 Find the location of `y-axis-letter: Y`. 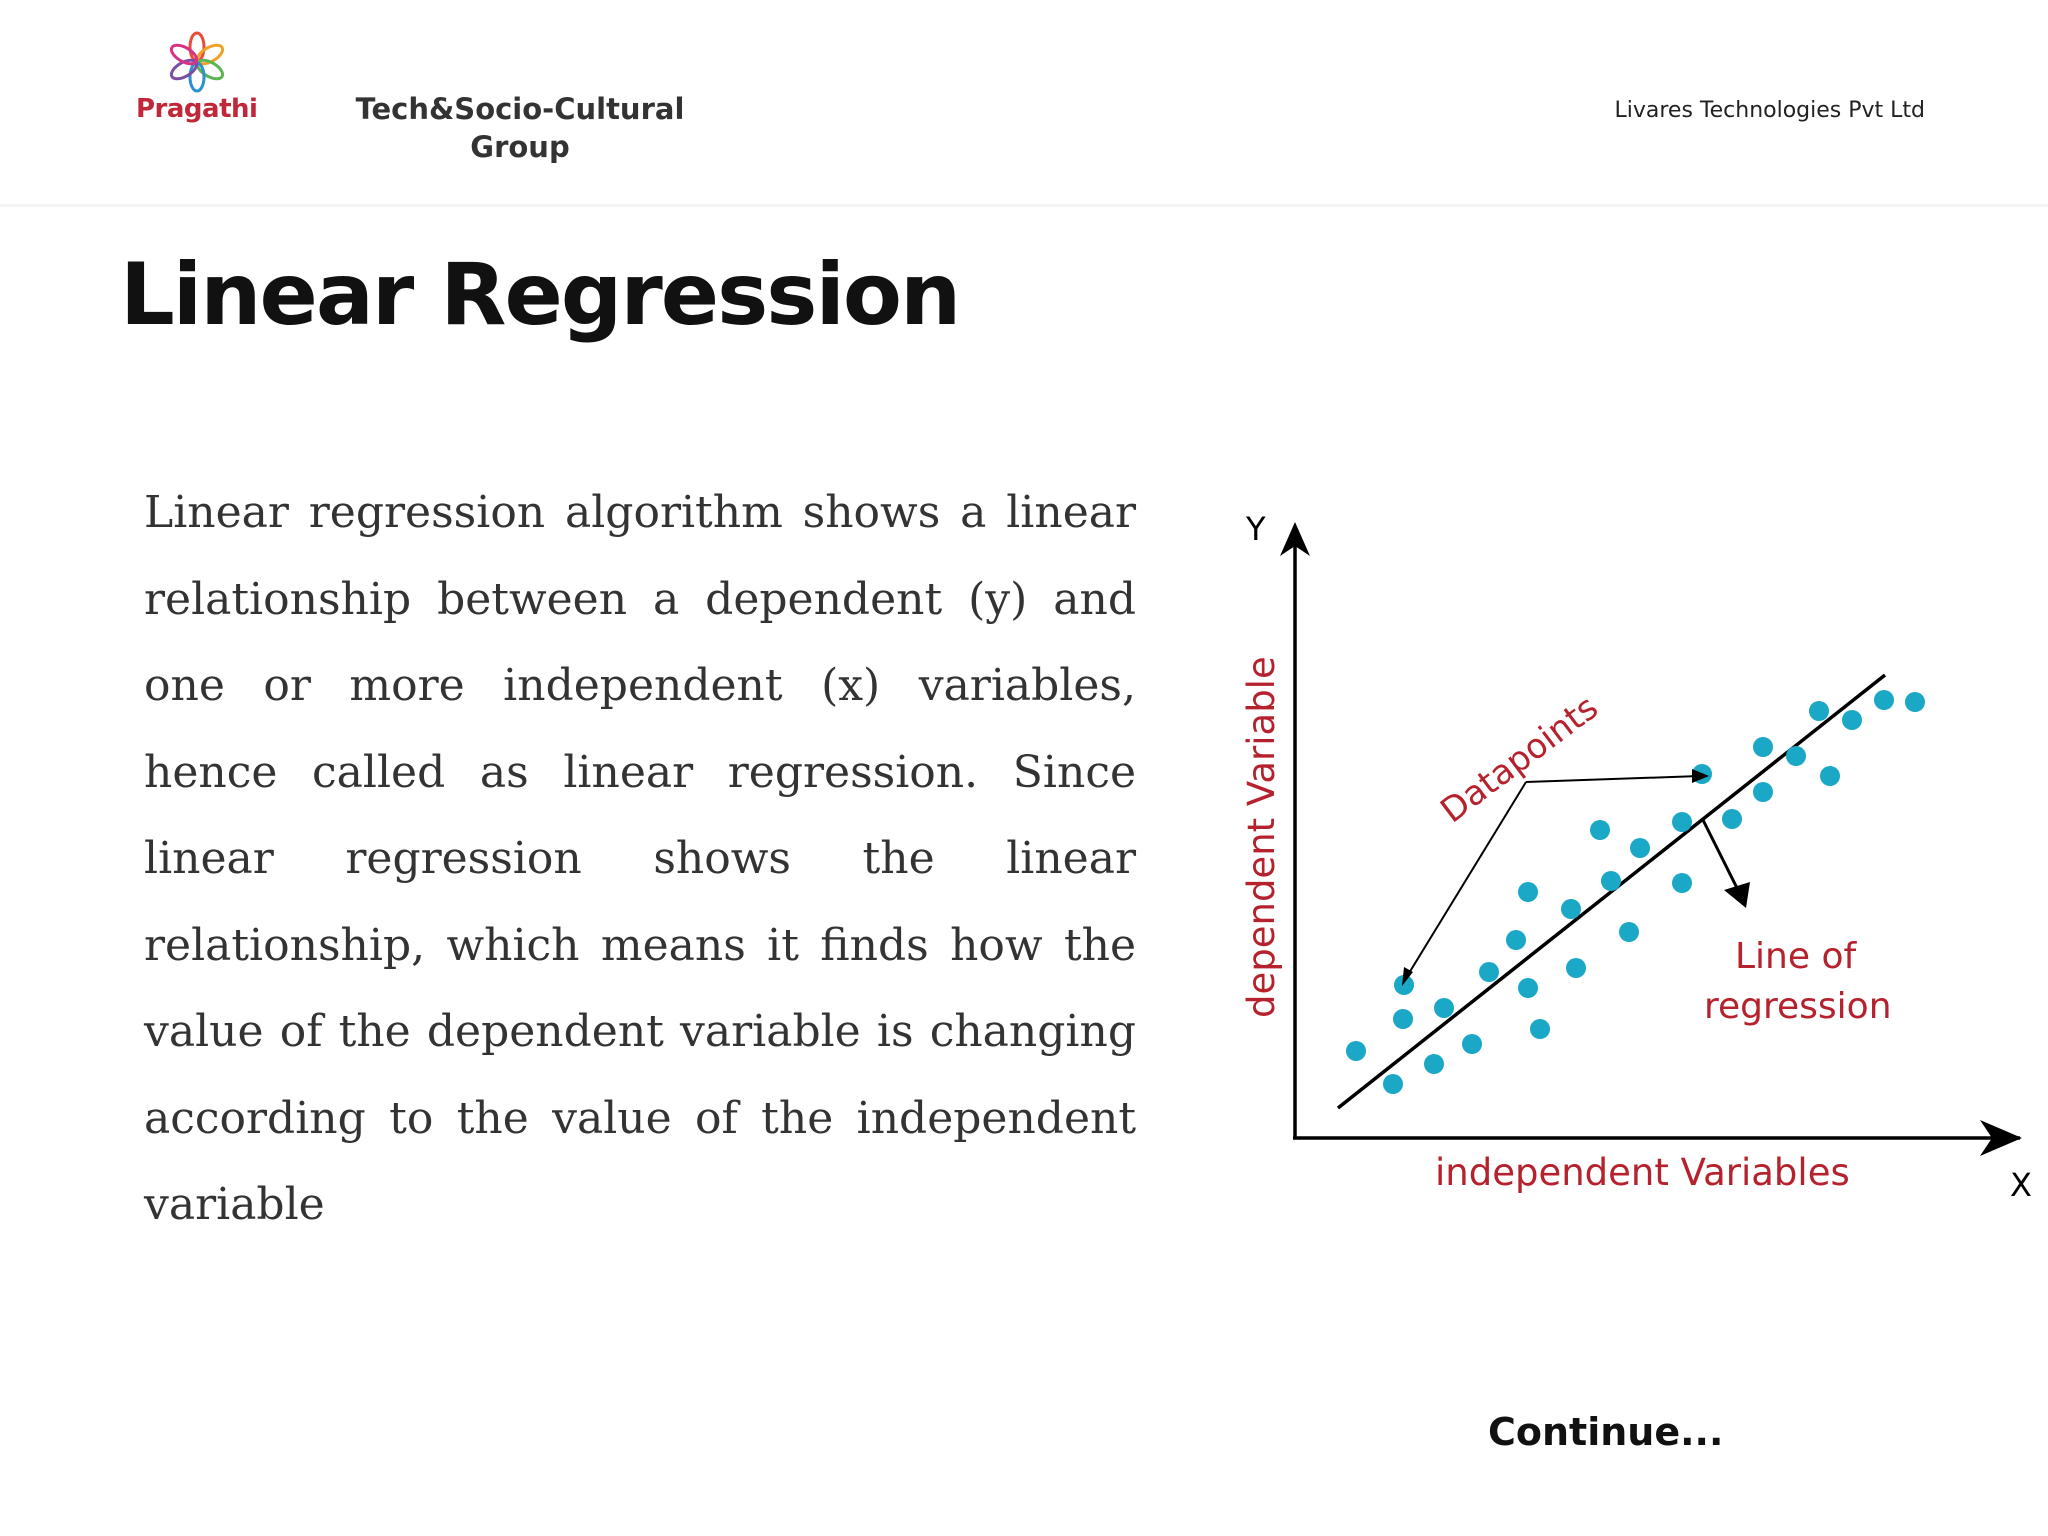

y-axis-letter: Y is located at coordinates (1255, 529).